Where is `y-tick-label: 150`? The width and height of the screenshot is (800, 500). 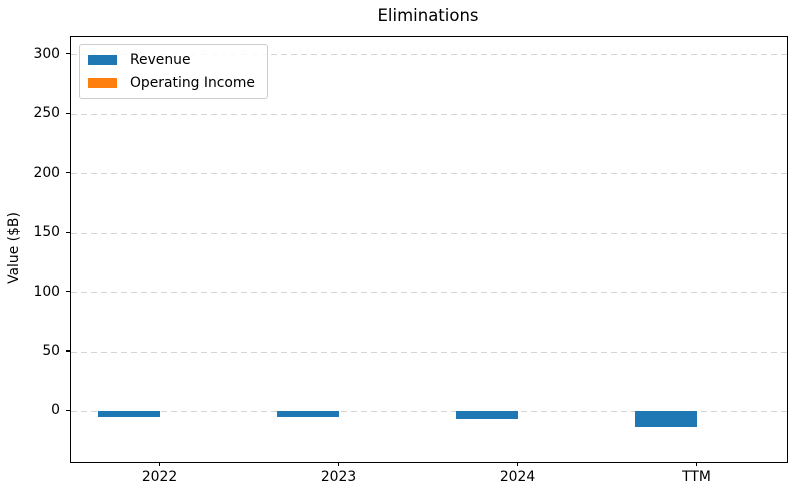 y-tick-label: 150 is located at coordinates (46, 232).